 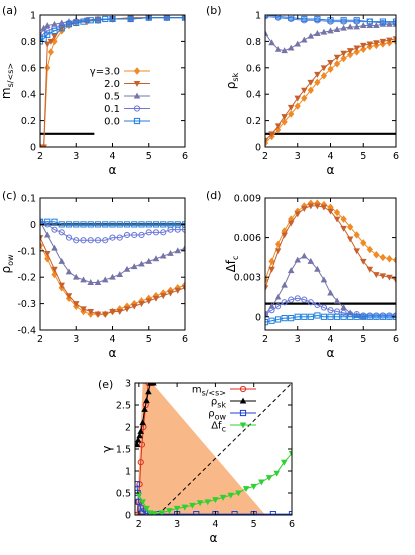 What do you see at coordinates (9, 10) in the screenshot?
I see `panel-label: (a)` at bounding box center [9, 10].